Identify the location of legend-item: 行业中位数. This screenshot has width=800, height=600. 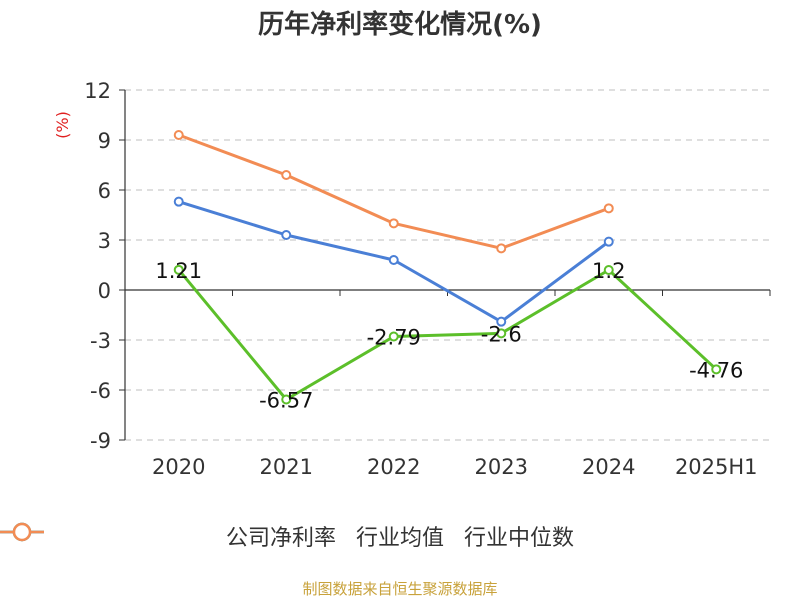
(287, 536).